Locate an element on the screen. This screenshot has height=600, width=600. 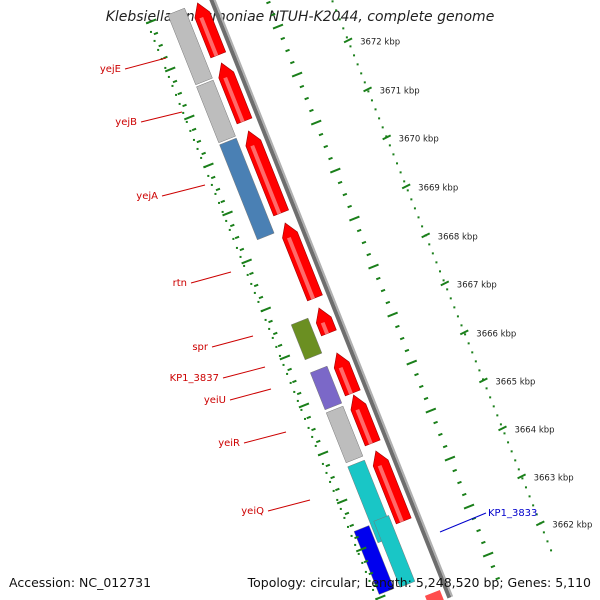
accession-text: Accession: NC_012731 is located at coordinates (80, 582).